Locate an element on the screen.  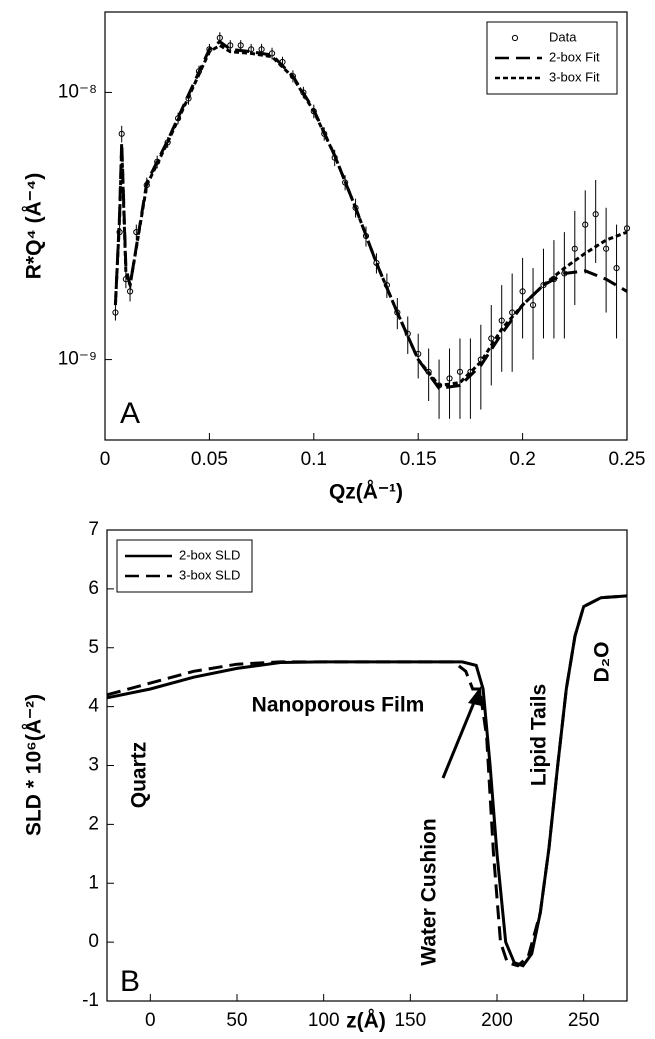
x-axis-label: z(Å) is located at coordinates (366, 1021).